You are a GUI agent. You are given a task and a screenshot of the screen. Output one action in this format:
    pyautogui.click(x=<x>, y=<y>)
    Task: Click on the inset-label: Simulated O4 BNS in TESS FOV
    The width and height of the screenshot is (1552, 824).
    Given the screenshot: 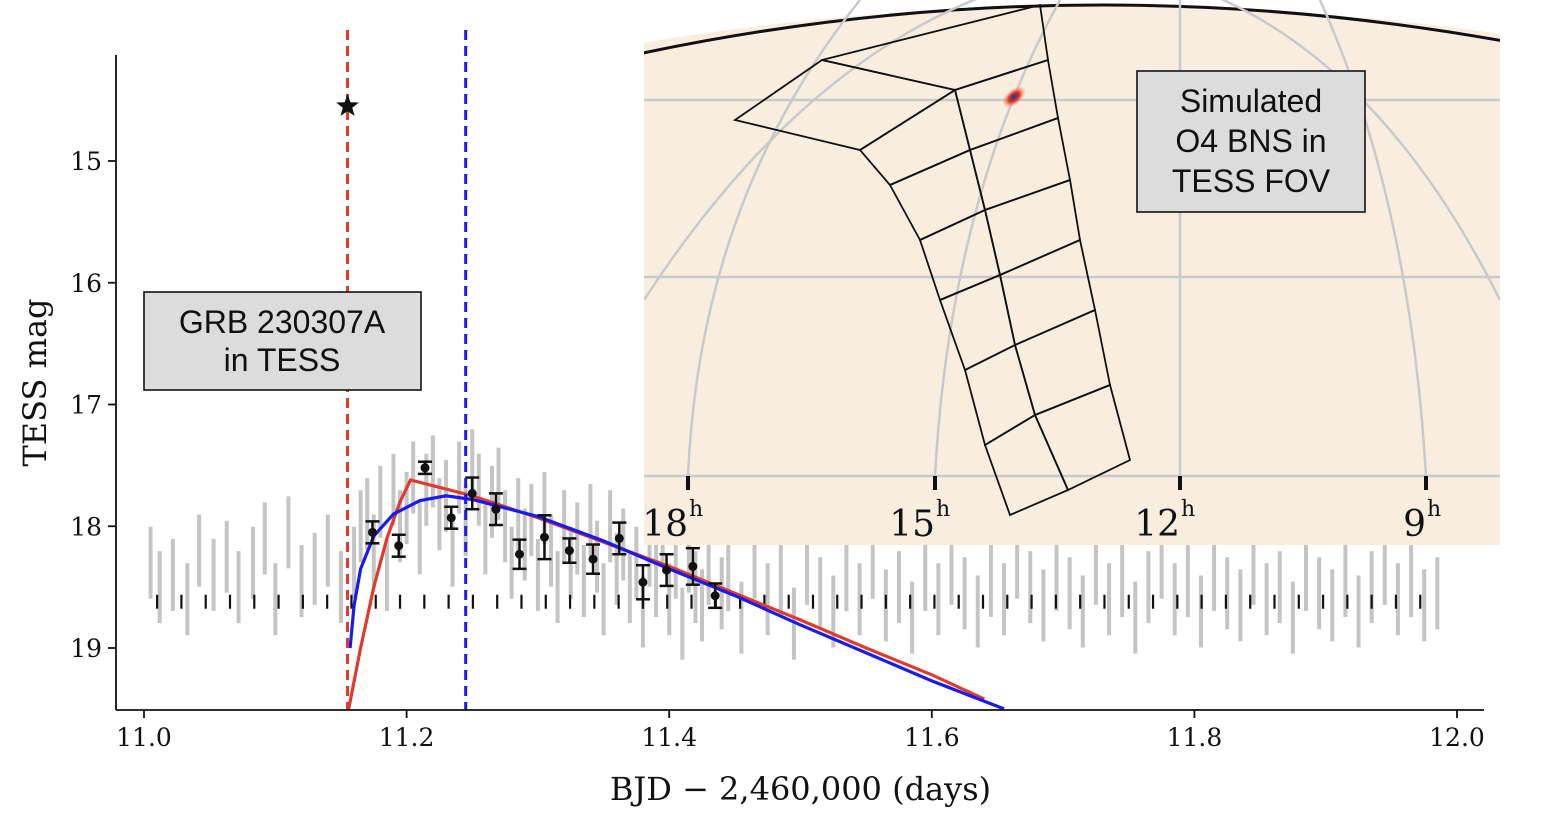 What is the action you would take?
    pyautogui.click(x=1251, y=141)
    